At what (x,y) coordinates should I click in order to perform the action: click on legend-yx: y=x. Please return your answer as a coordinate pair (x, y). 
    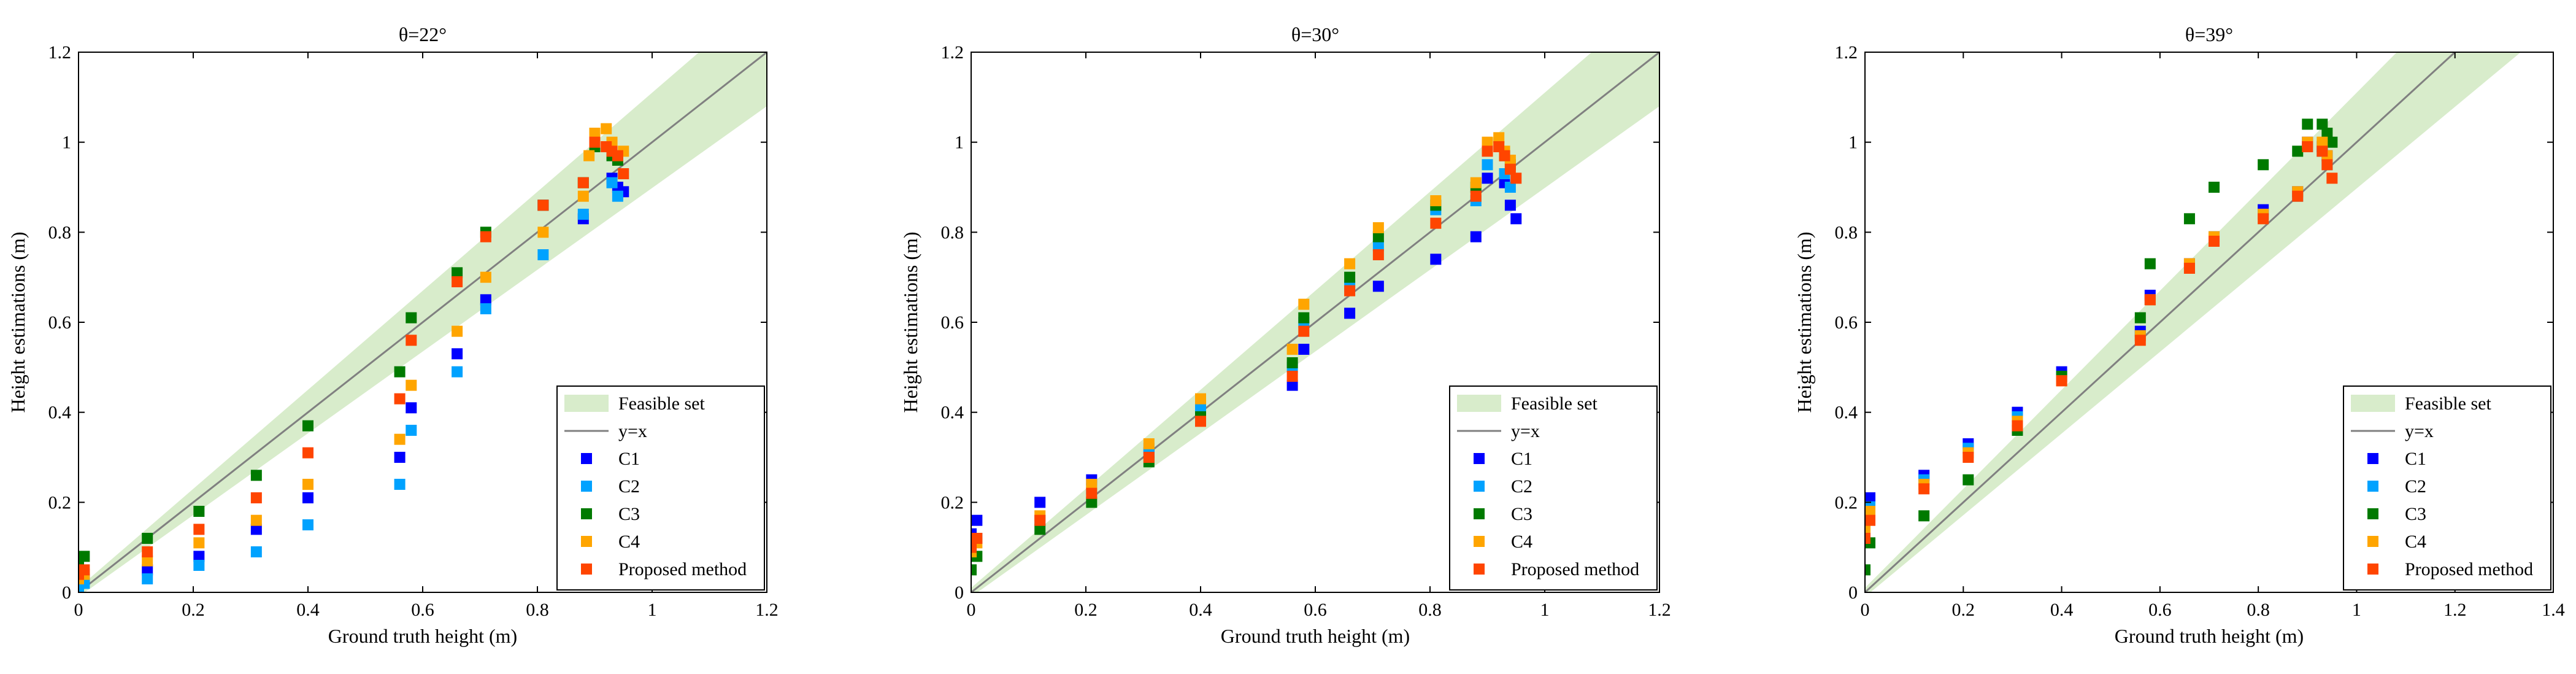
    Looking at the image, I should click on (1498, 431).